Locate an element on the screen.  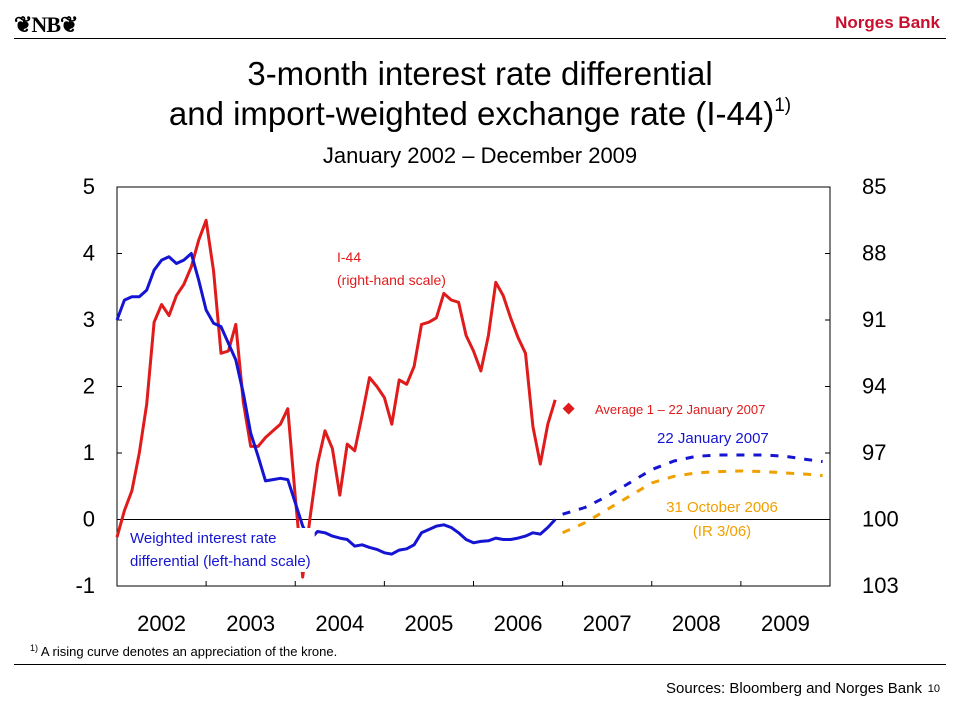
left-axis-label: 4 is located at coordinates (89, 253).